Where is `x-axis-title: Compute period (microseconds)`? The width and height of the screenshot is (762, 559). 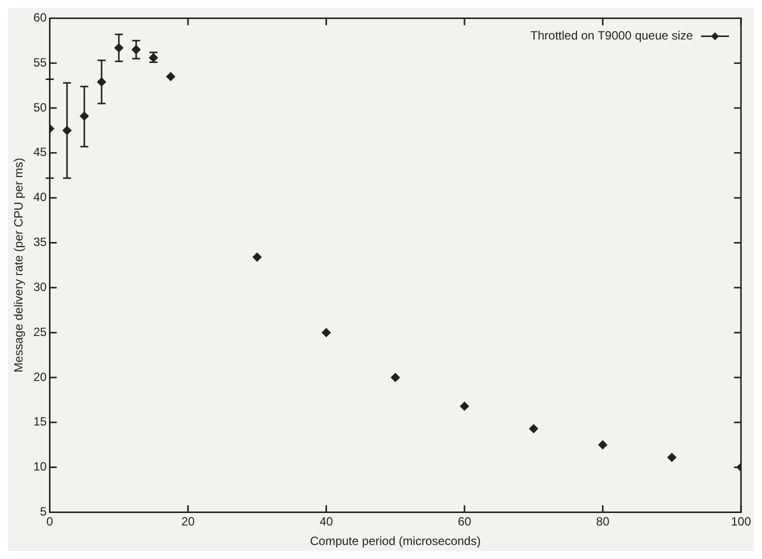
x-axis-title: Compute period (microseconds) is located at coordinates (395, 541).